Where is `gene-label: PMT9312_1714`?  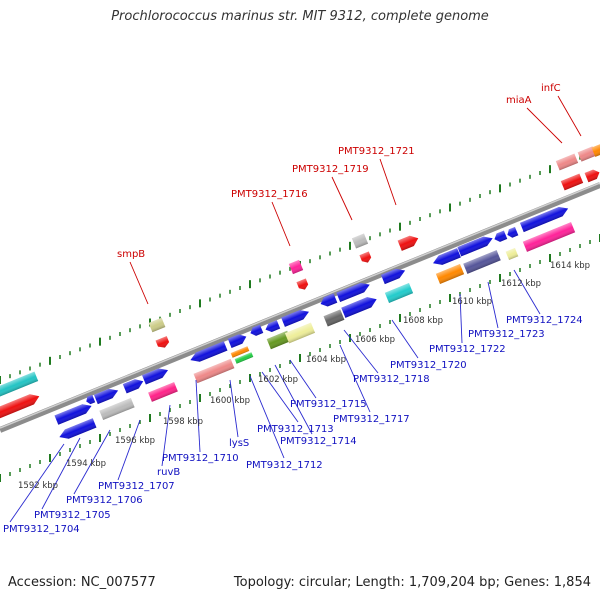 gene-label: PMT9312_1714 is located at coordinates (318, 441).